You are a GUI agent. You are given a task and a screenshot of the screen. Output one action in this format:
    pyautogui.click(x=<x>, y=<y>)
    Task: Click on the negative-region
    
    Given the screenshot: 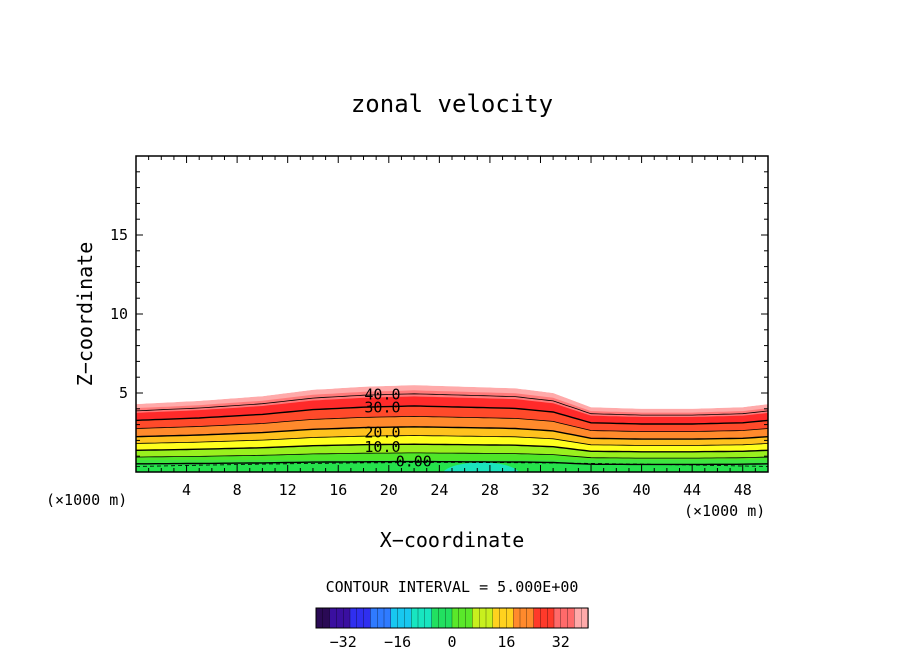 What is the action you would take?
    pyautogui.click(x=481, y=467)
    